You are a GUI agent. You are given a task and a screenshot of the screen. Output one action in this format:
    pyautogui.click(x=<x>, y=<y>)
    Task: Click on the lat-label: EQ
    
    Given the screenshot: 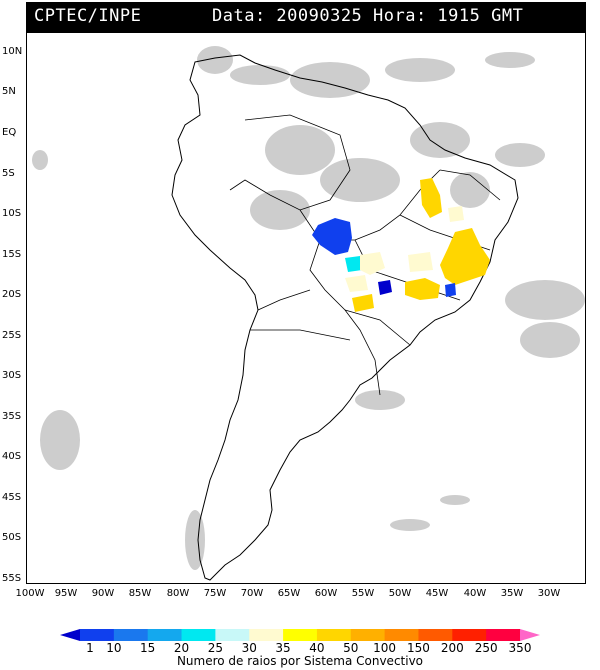 What is the action you would take?
    pyautogui.click(x=9, y=132)
    